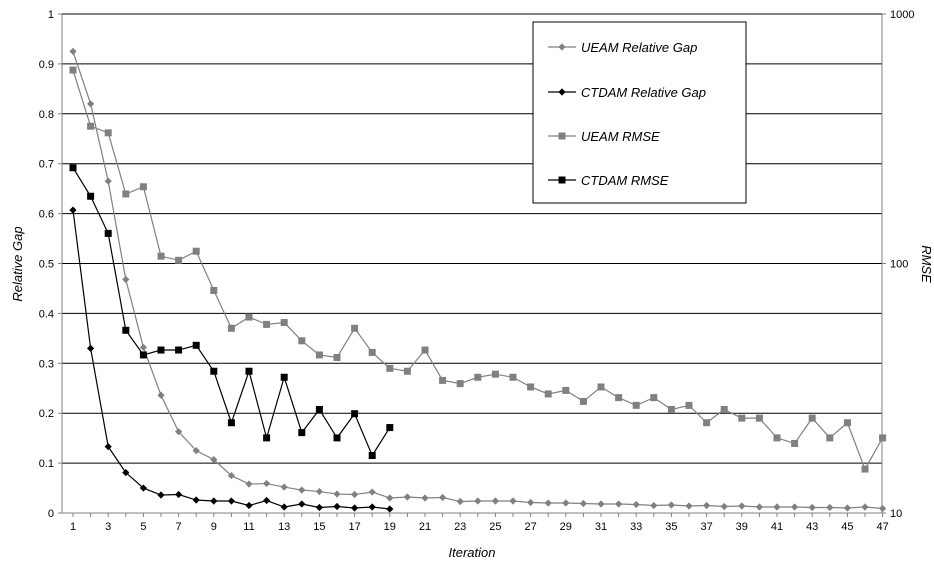 The image size is (934, 565). I want to click on y-tick-label: 0.6, so click(46, 215).